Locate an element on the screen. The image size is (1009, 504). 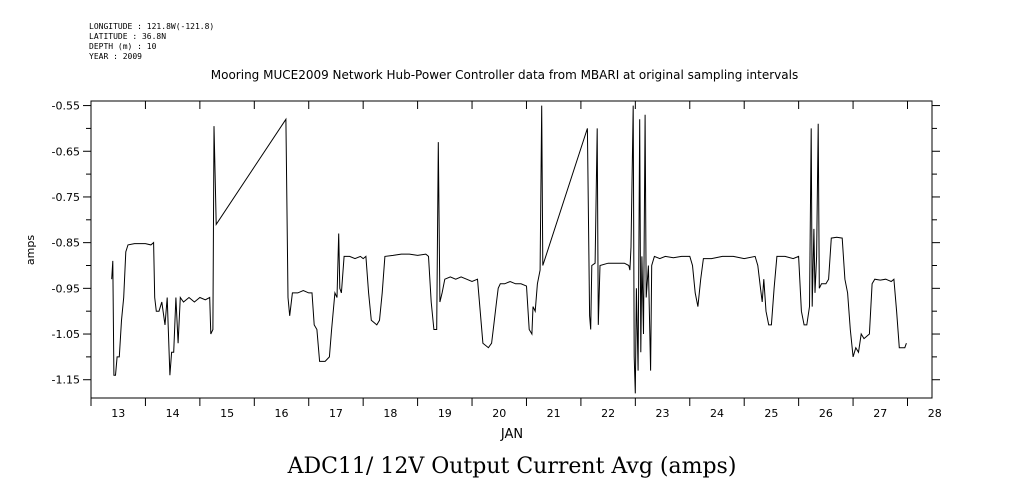
x-tick-label: 26 is located at coordinates (826, 413).